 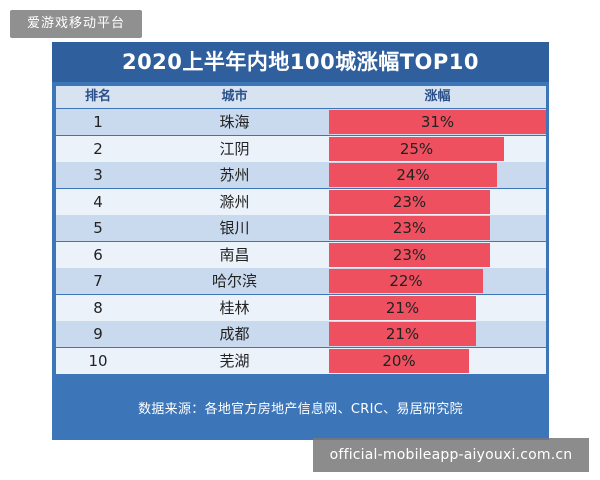 What do you see at coordinates (98, 360) in the screenshot?
I see `rank-cell: 10` at bounding box center [98, 360].